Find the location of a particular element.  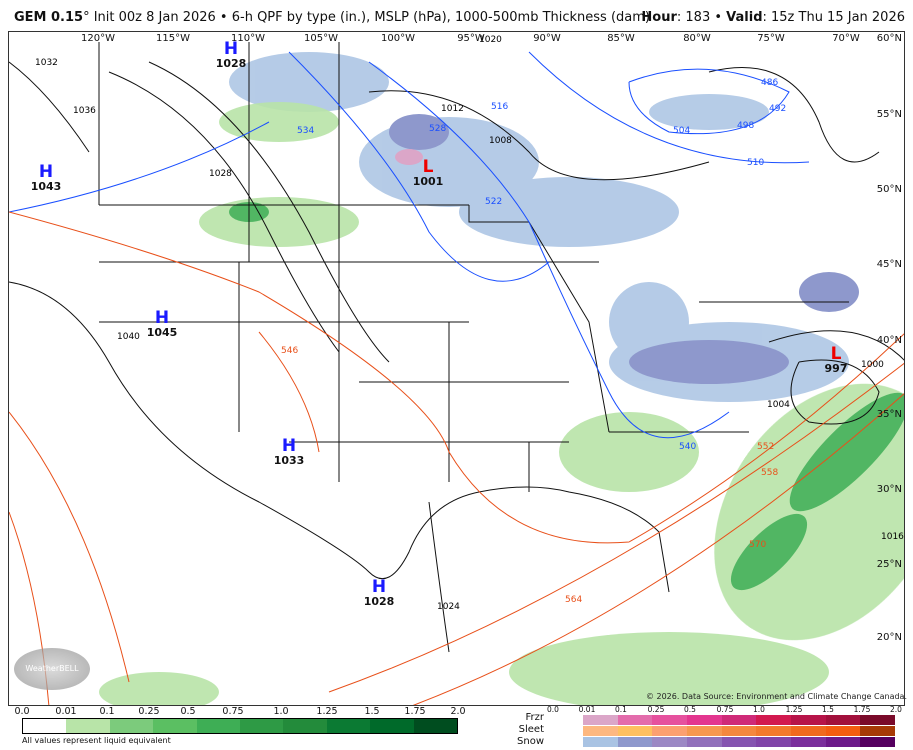

thickness-label: 558 is located at coordinates (770, 473).